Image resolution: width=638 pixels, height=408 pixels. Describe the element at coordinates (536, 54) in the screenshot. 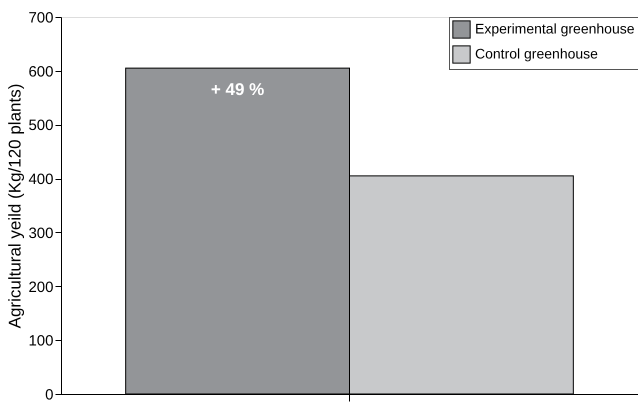

I see `legend-label: Control greenhouse` at that location.